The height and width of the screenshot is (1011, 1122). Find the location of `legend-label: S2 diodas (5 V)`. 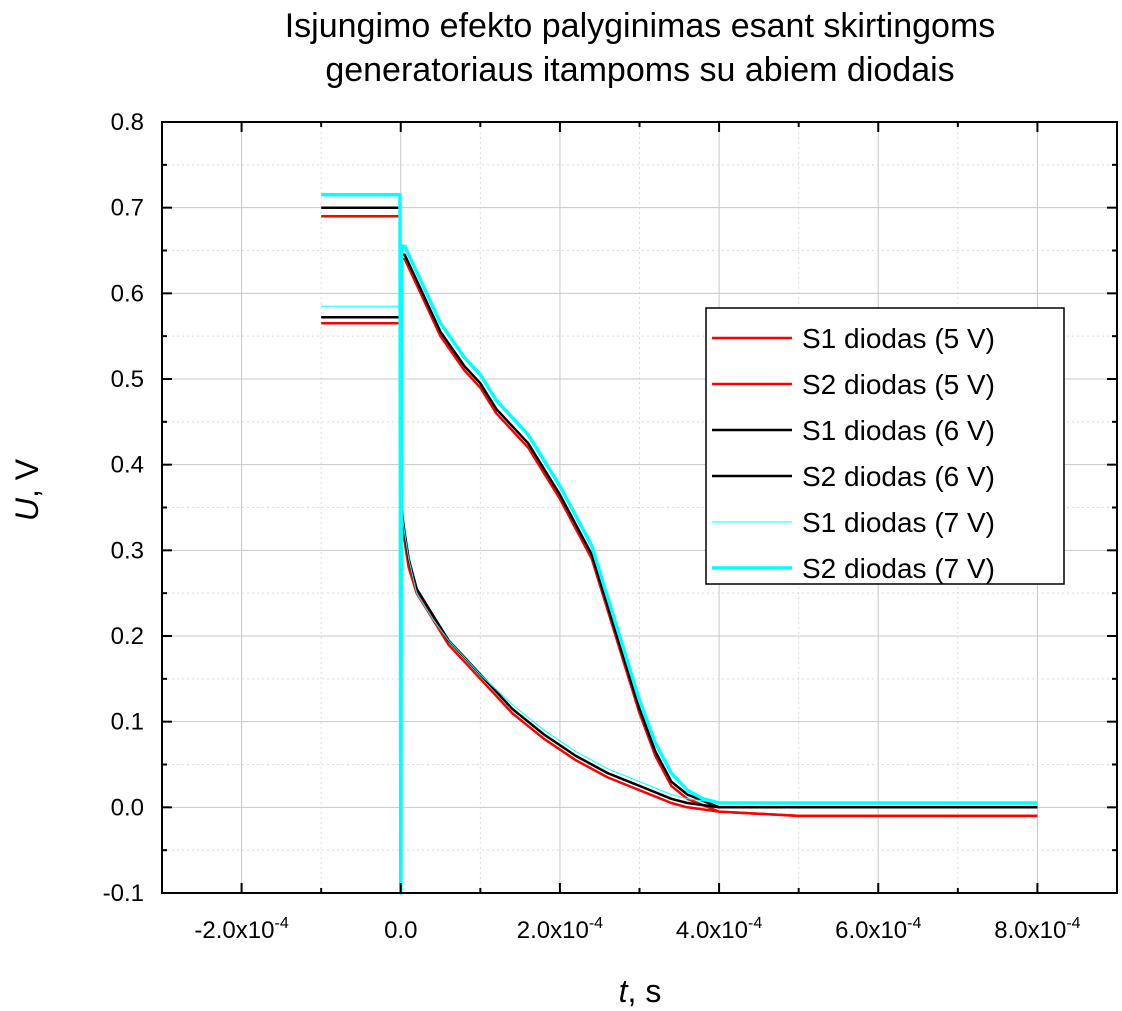

legend-label: S2 diodas (5 V) is located at coordinates (898, 384).